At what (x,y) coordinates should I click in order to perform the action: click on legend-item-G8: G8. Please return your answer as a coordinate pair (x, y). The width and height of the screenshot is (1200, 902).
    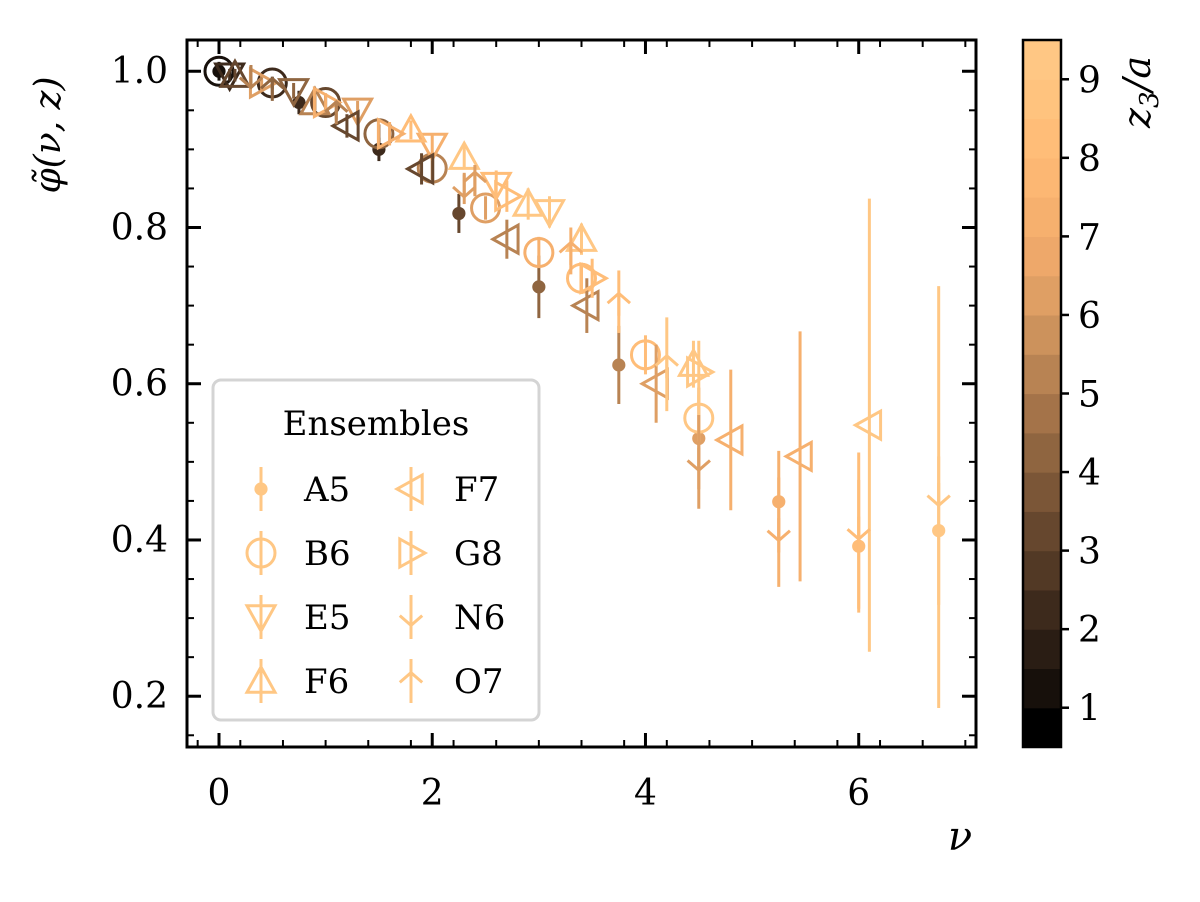
    Looking at the image, I should click on (450, 553).